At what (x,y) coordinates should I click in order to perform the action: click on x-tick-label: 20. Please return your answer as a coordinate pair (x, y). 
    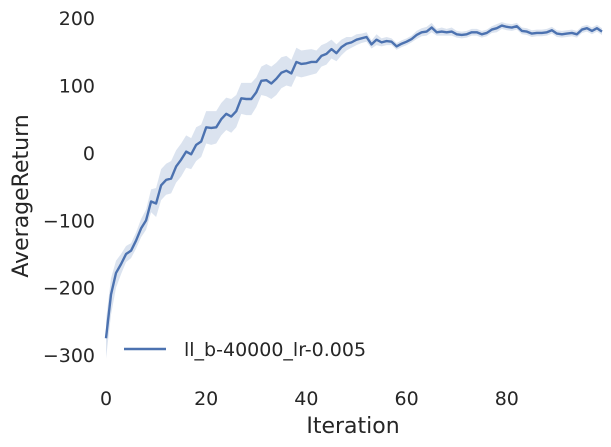
    Looking at the image, I should click on (206, 399).